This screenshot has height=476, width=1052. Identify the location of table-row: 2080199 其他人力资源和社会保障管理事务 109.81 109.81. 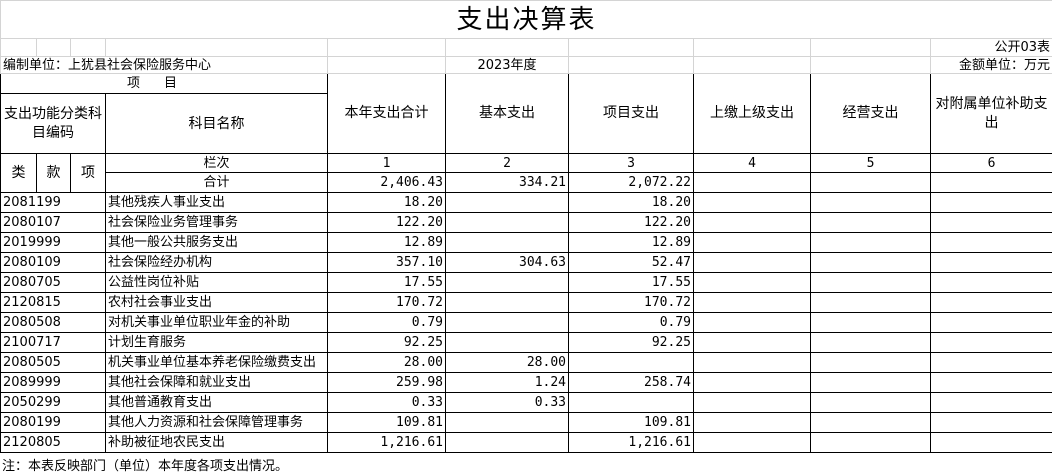
(526, 422).